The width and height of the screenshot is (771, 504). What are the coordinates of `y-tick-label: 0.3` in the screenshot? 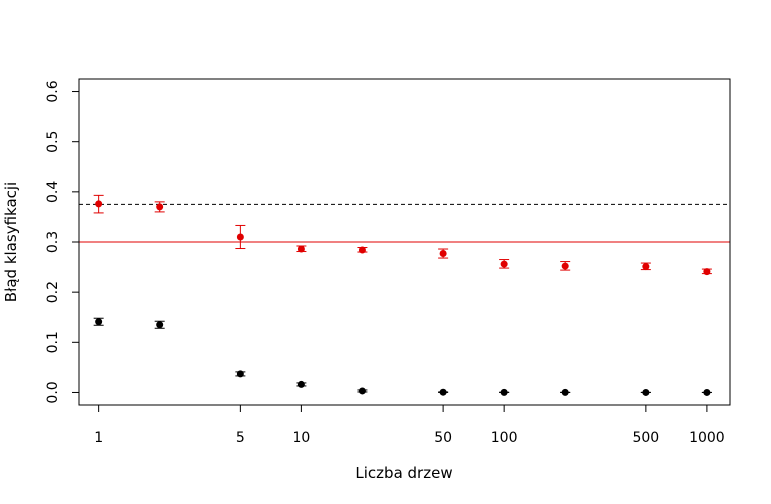 It's located at (53, 242).